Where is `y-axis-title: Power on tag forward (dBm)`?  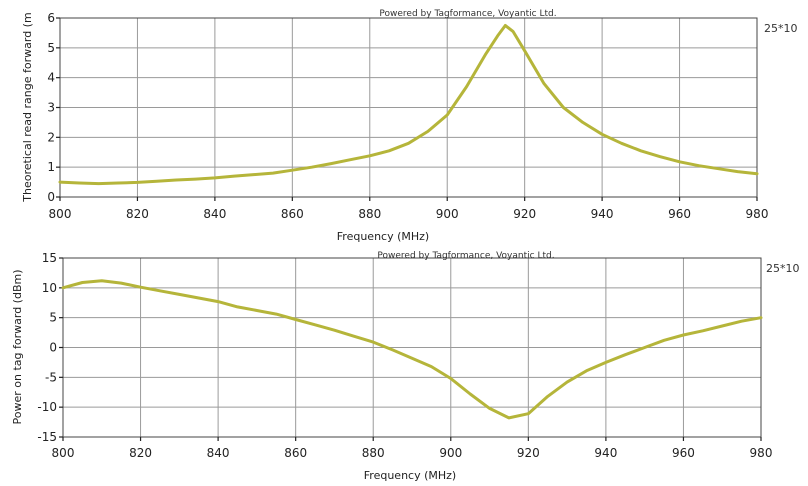 y-axis-title: Power on tag forward (dBm) is located at coordinates (17, 347).